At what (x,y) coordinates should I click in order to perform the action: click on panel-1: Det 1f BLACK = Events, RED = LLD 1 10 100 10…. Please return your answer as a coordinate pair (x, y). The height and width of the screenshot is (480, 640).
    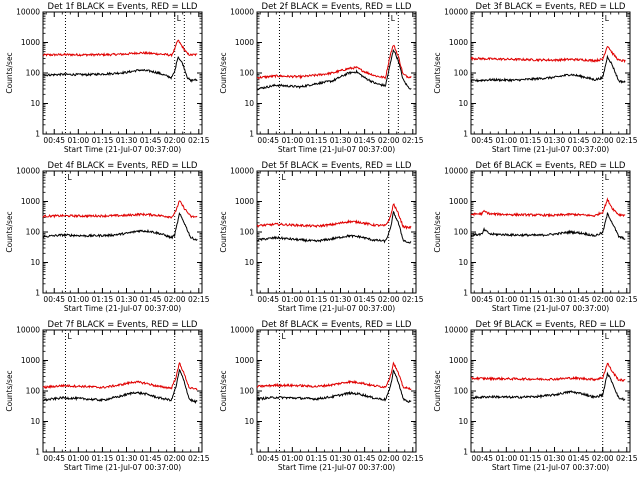
    Looking at the image, I should click on (107, 78).